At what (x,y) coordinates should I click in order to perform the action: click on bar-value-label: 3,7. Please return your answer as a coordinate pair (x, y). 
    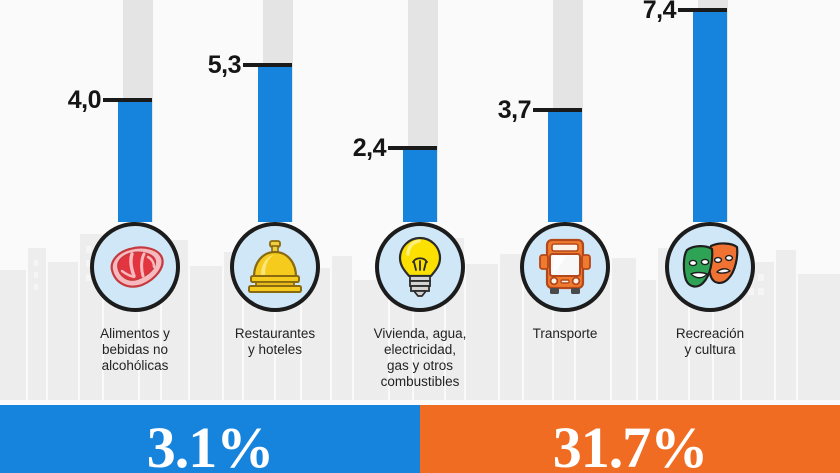
    Looking at the image, I should click on (514, 110).